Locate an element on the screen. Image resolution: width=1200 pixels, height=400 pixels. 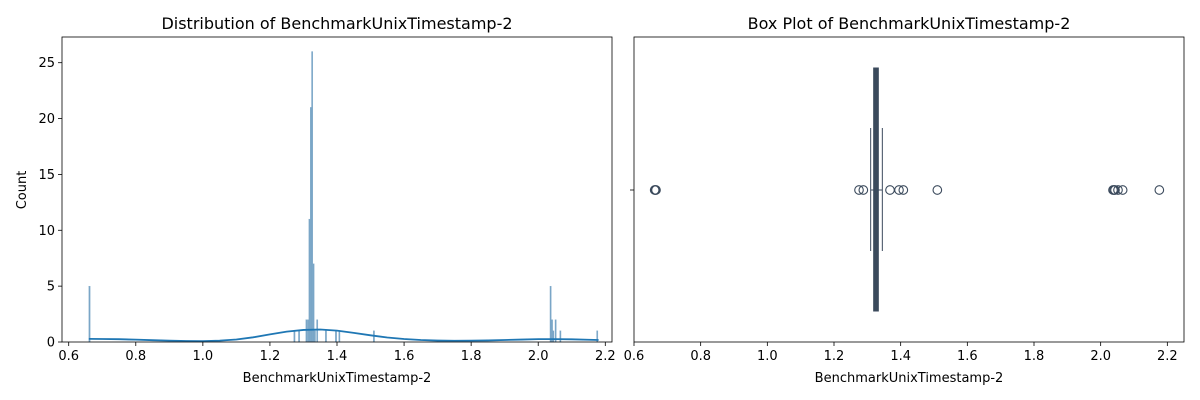
boxplot-x-tick-label: 1.8 is located at coordinates (1034, 356).